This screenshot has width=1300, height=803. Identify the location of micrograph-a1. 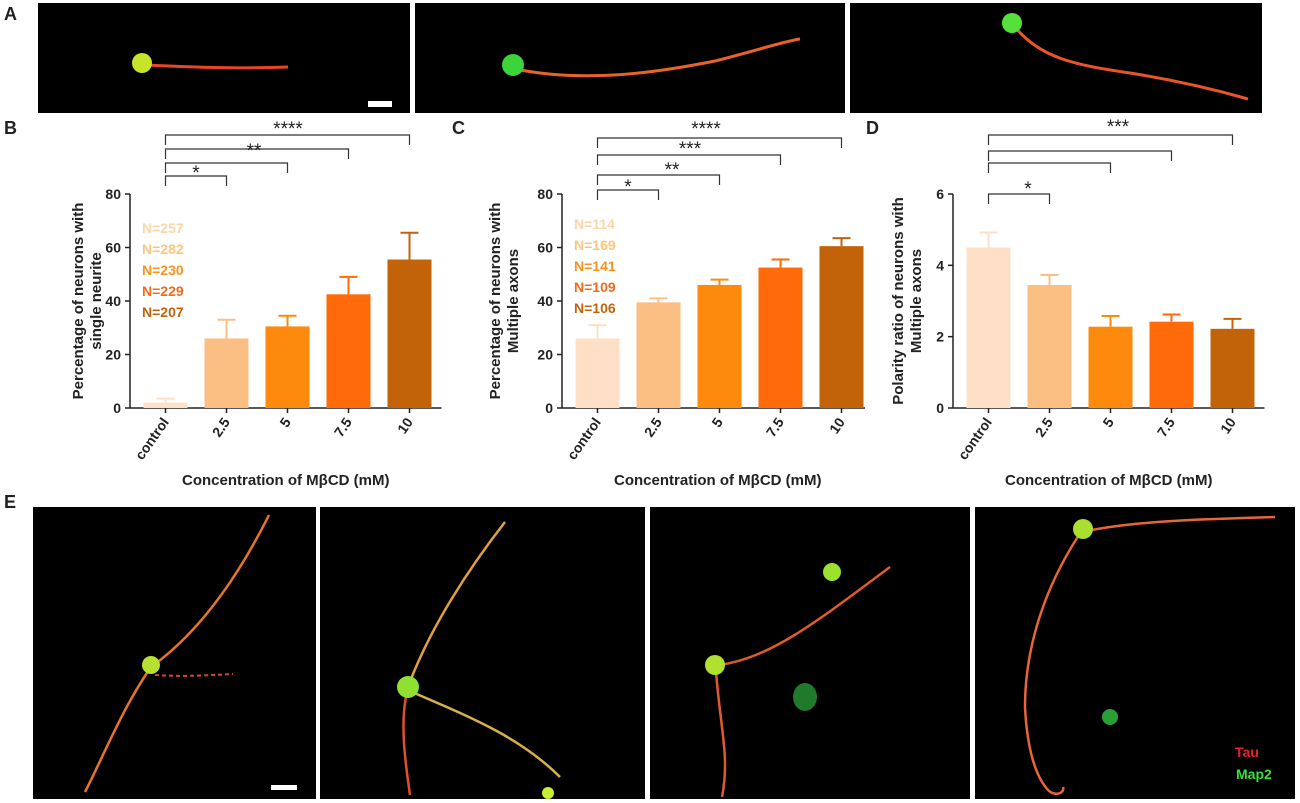
(224, 58).